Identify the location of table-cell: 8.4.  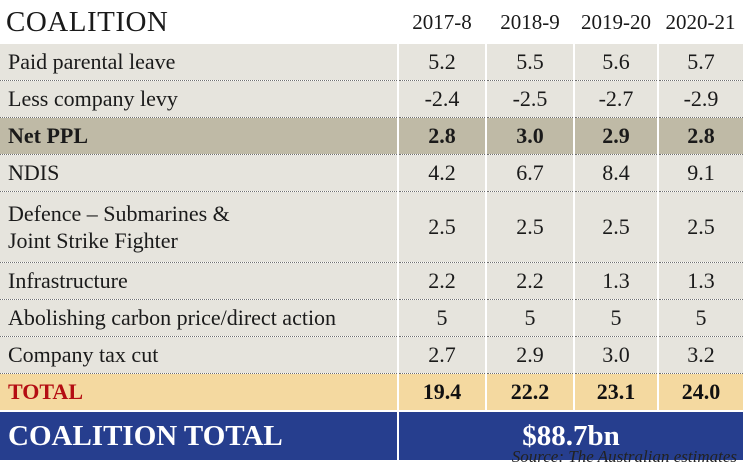
(615, 173).